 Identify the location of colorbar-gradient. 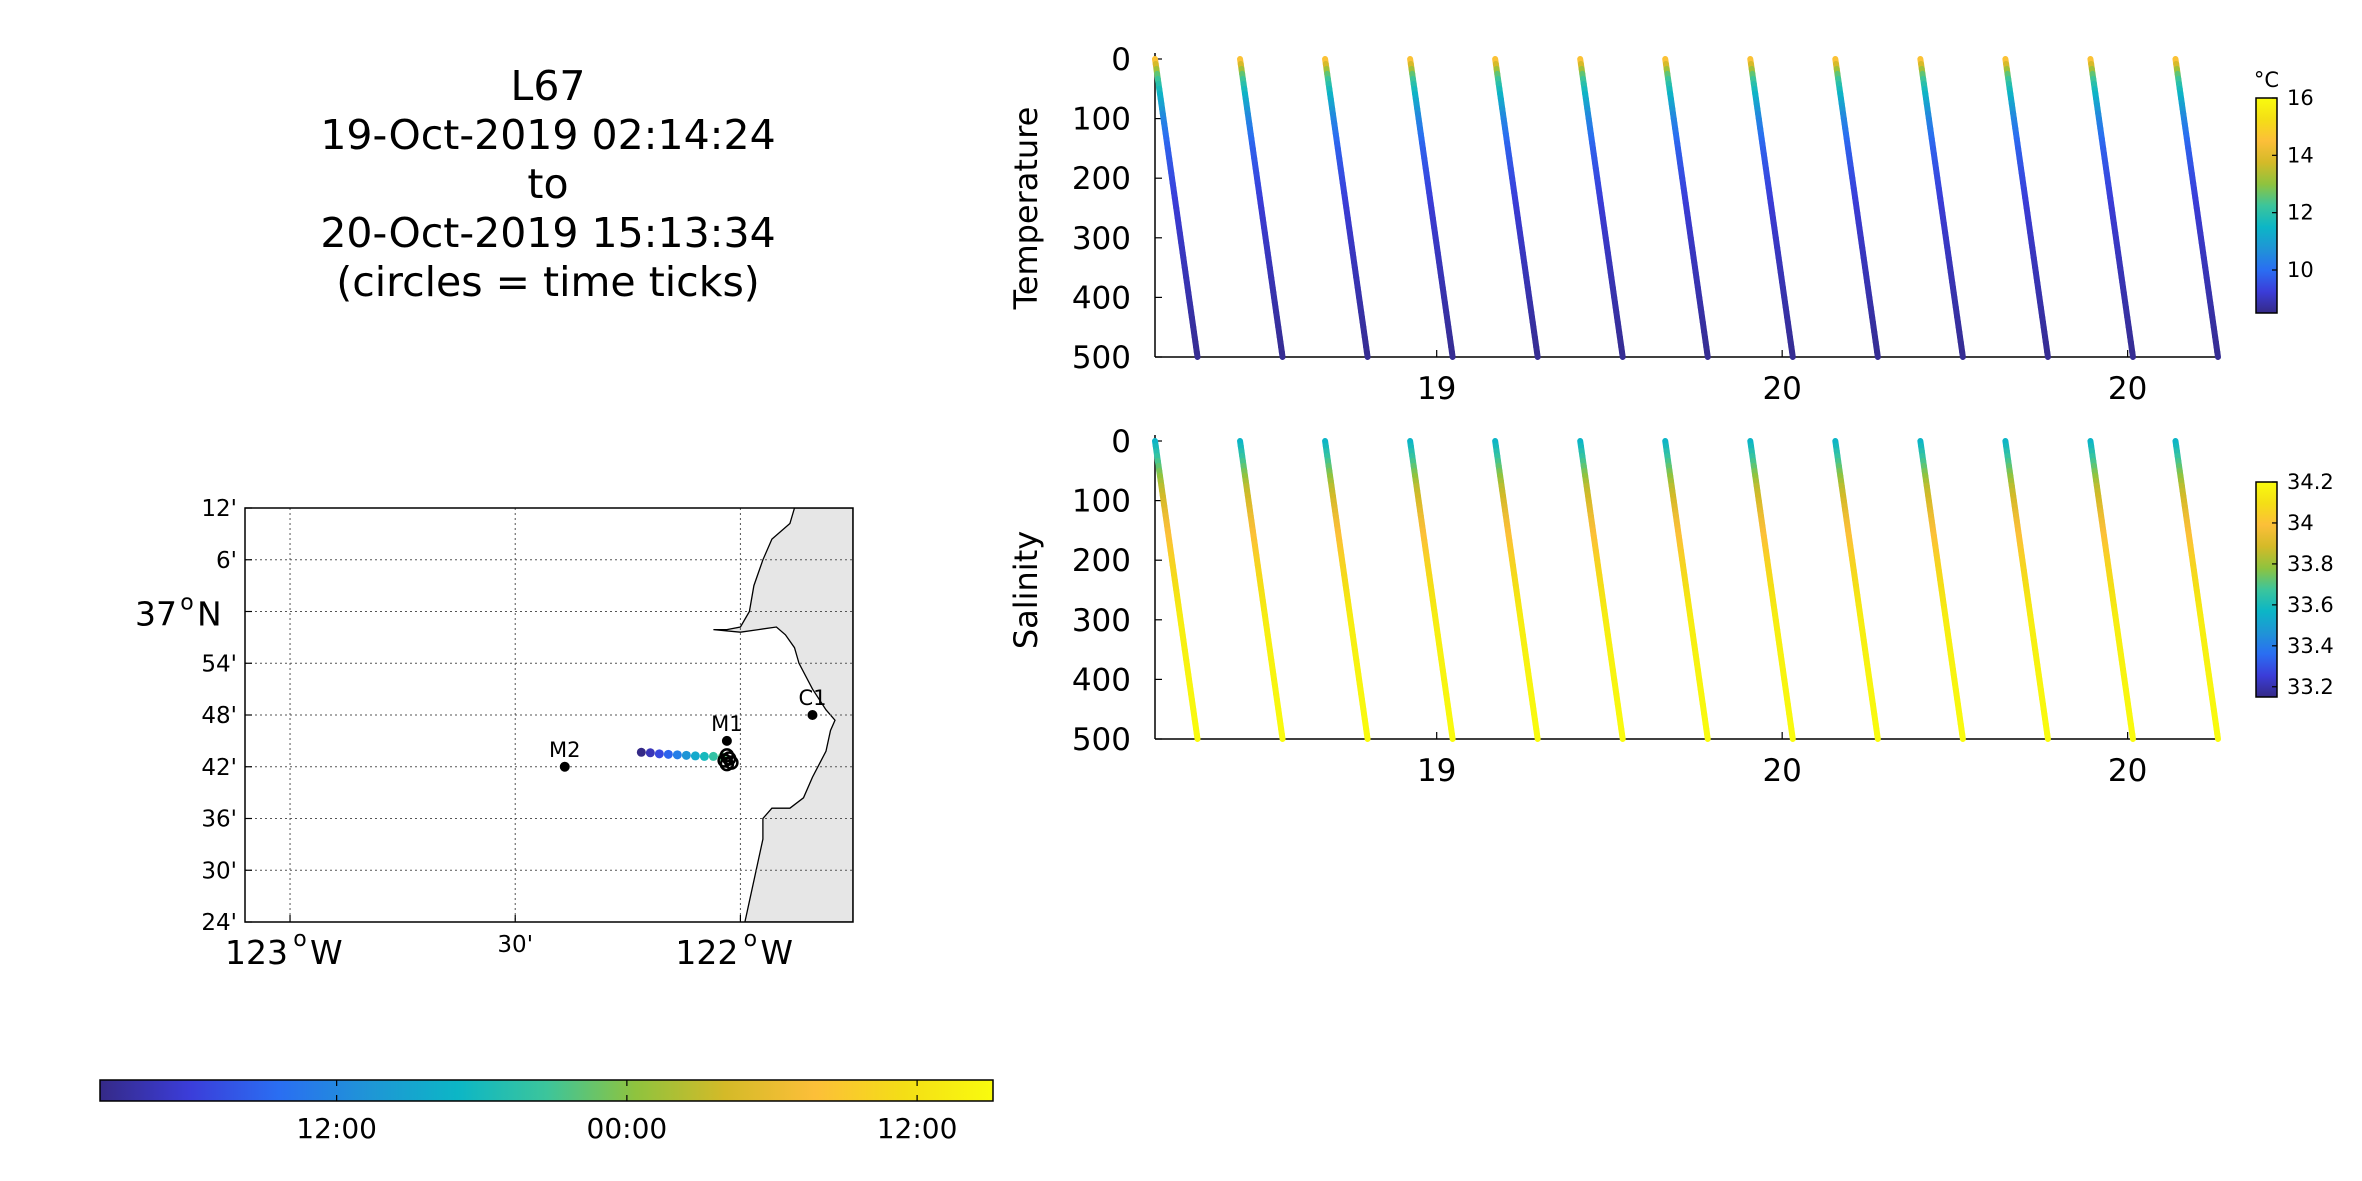
(2266, 589).